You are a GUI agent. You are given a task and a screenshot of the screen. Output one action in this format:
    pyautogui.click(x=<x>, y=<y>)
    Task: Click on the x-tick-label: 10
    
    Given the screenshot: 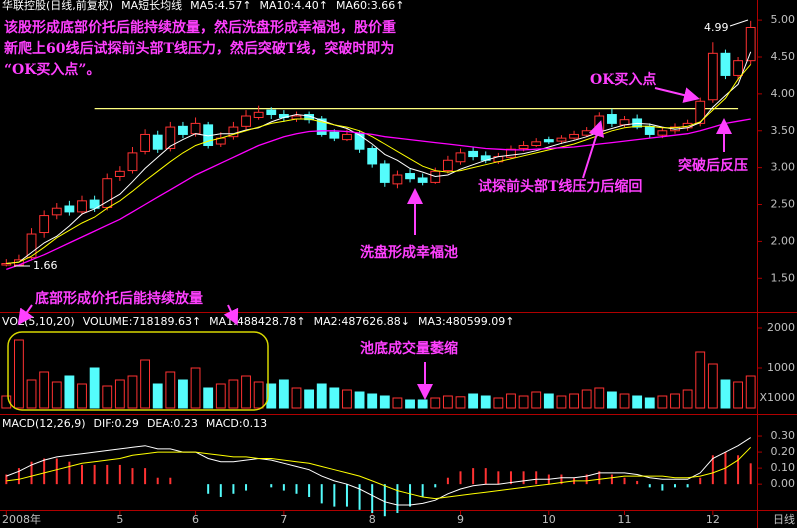 What is the action you would take?
    pyautogui.click(x=549, y=519)
    